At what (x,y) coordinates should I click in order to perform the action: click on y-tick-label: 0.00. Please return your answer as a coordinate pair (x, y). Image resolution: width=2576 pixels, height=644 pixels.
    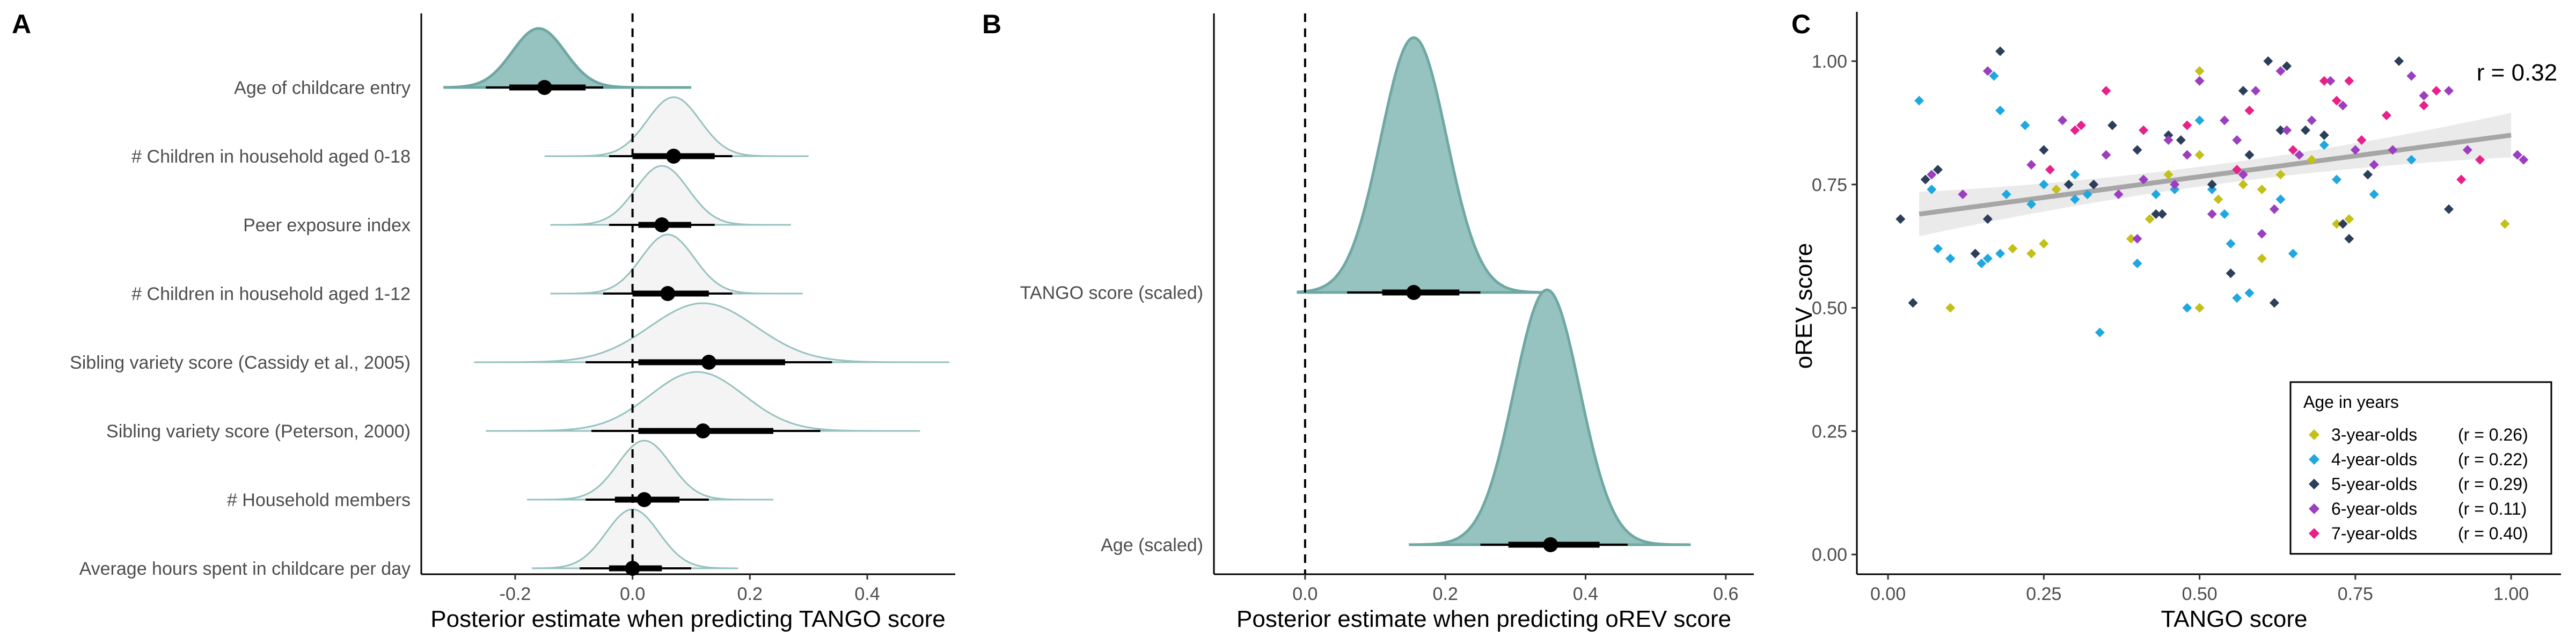
    Looking at the image, I should click on (1829, 555).